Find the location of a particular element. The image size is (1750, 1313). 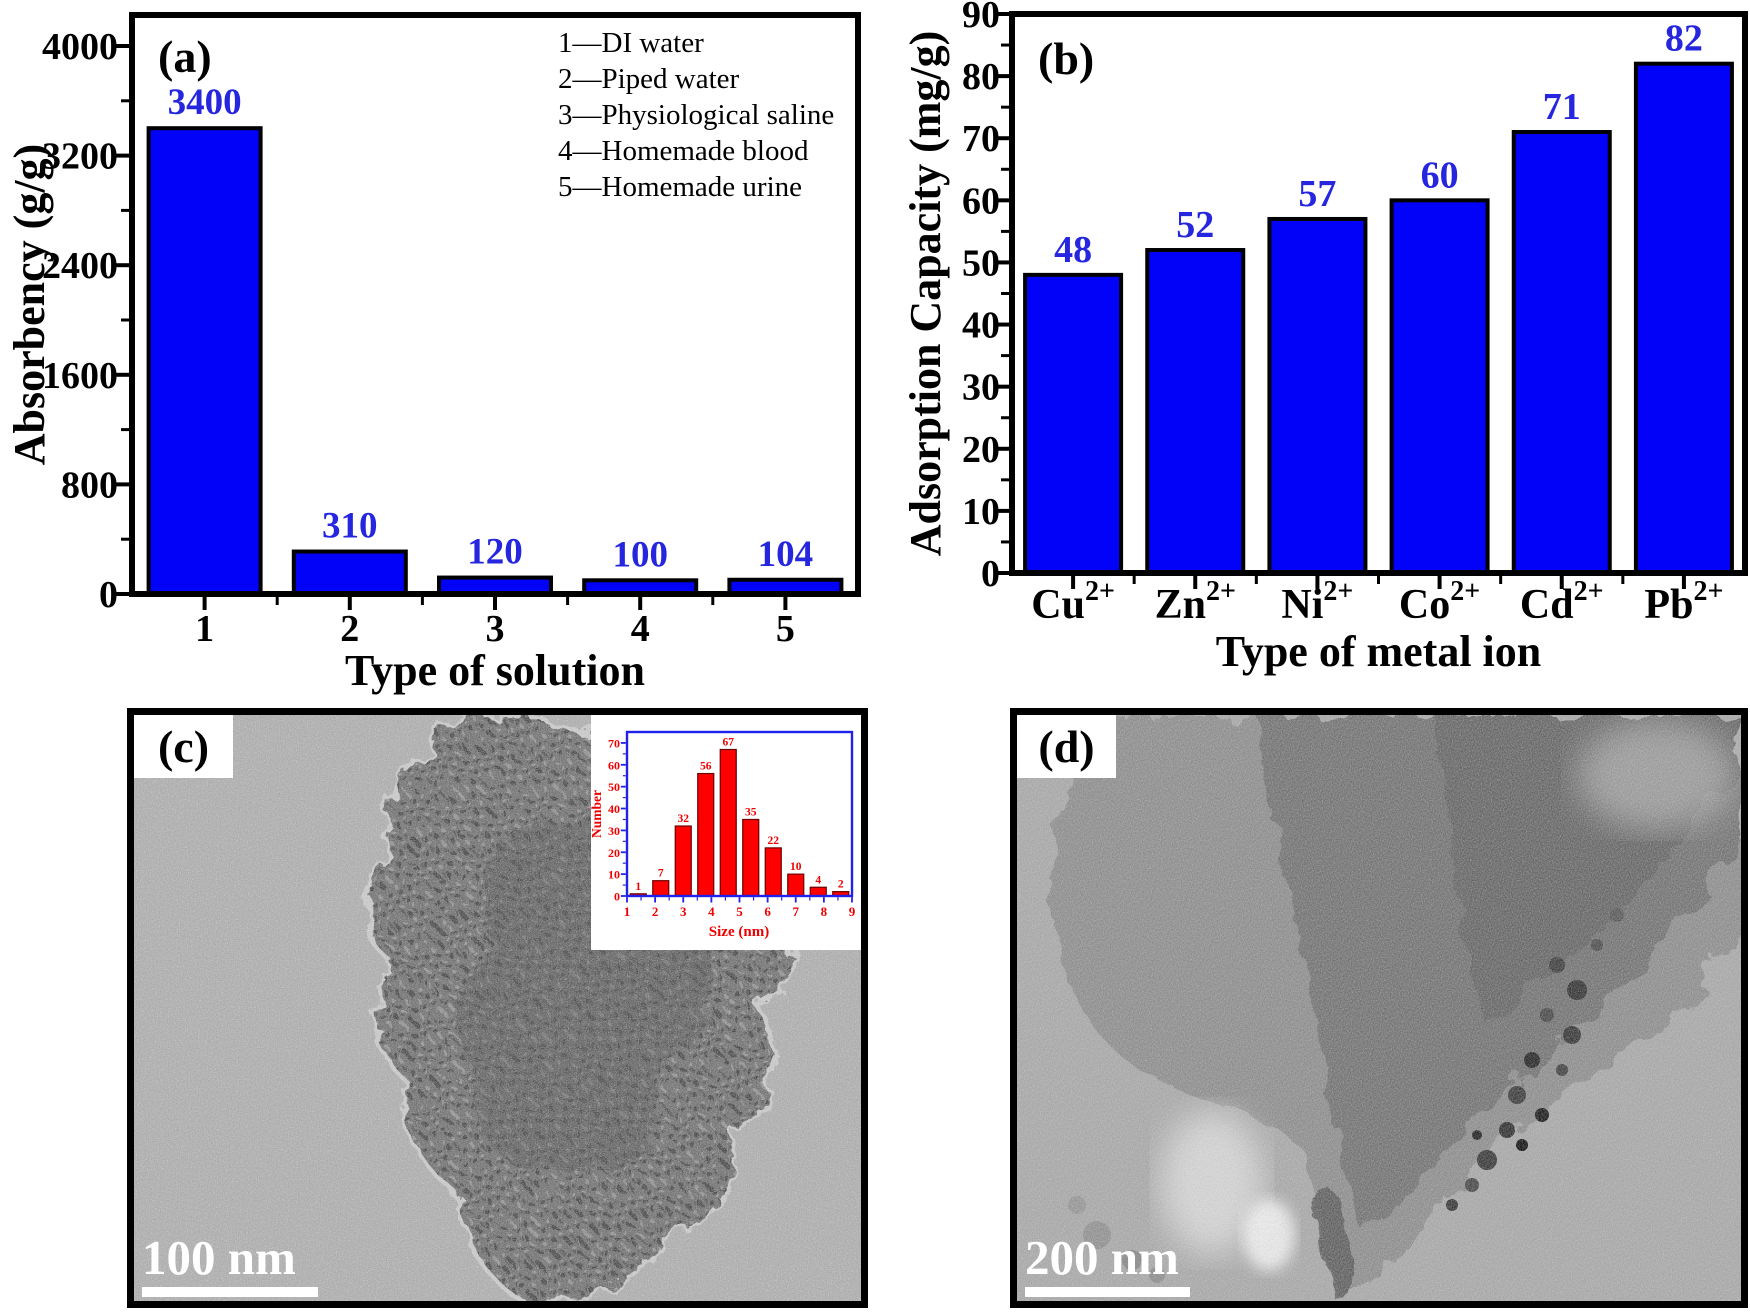

histogram-value-label: 35 is located at coordinates (751, 812).